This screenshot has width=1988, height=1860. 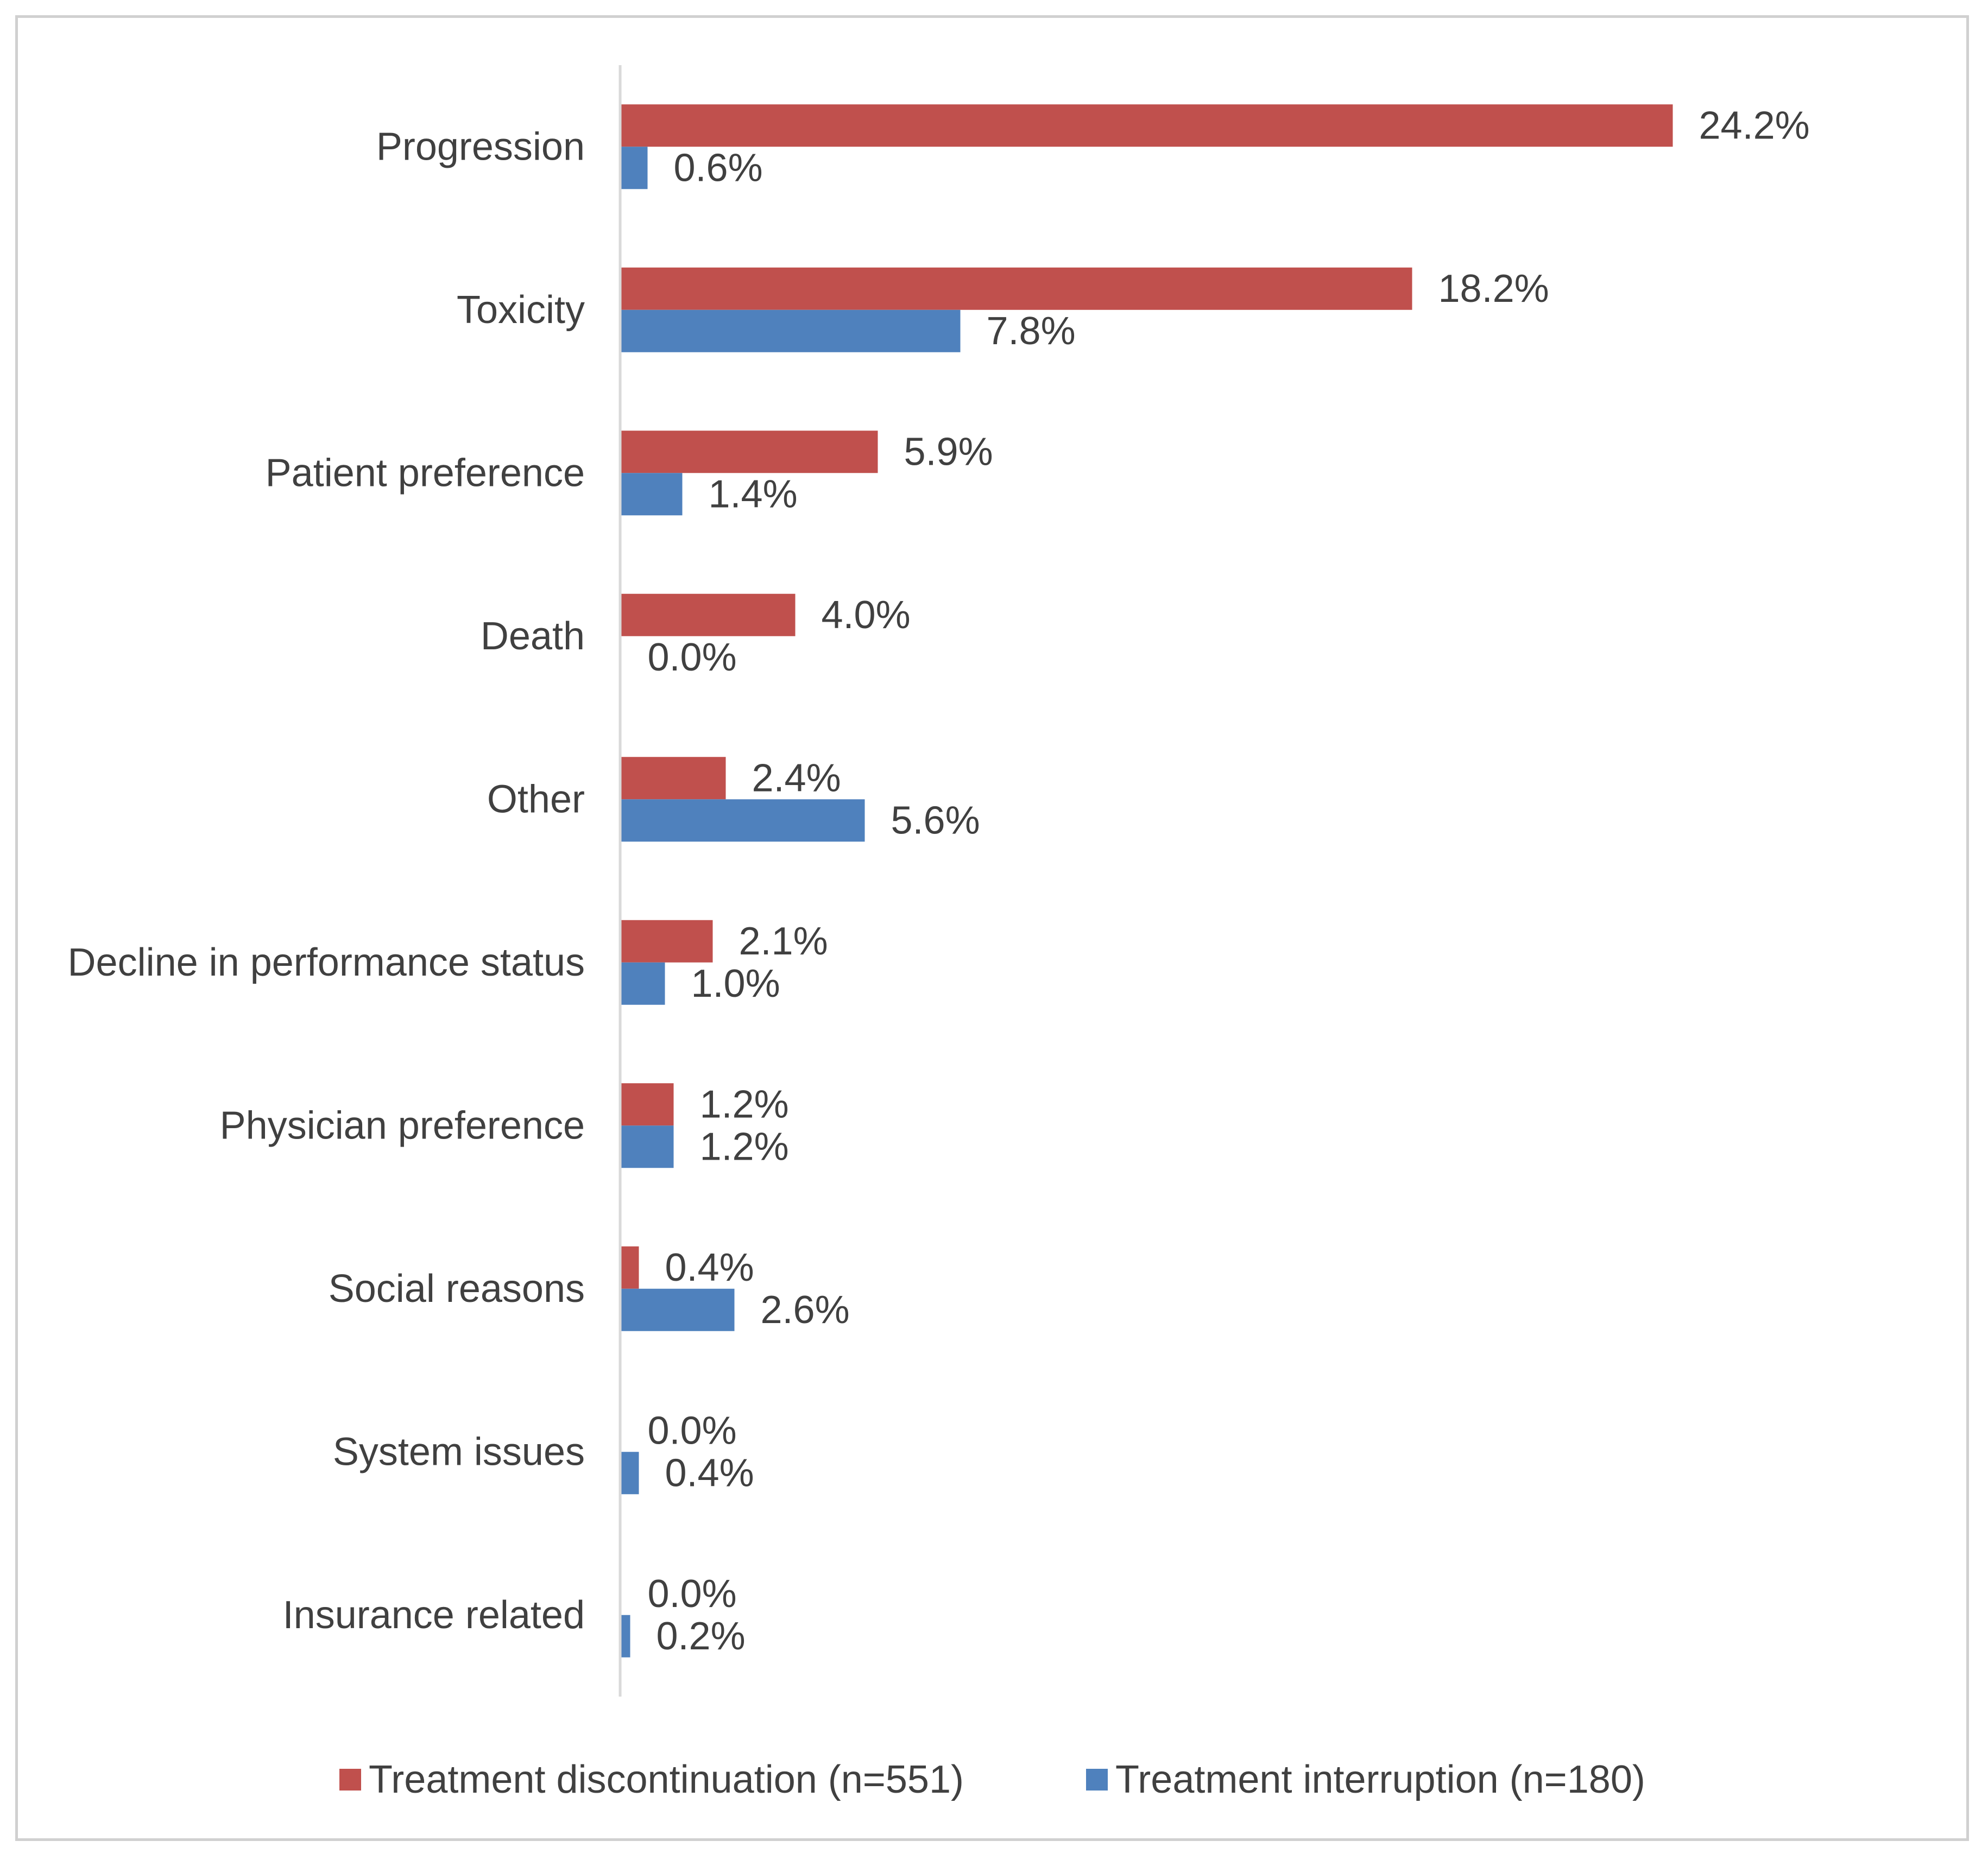 What do you see at coordinates (749, 452) in the screenshot?
I see `bar-discontinuation-patient-preference` at bounding box center [749, 452].